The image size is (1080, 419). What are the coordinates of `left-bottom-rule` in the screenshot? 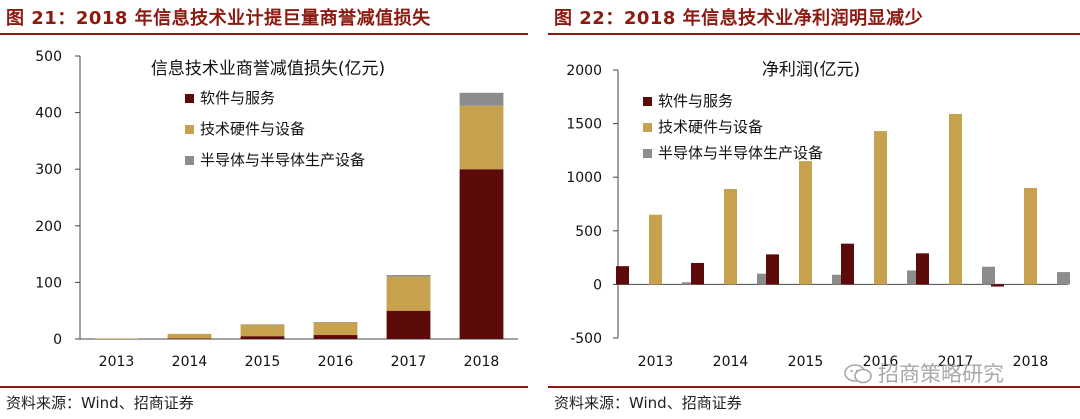 It's located at (264, 387).